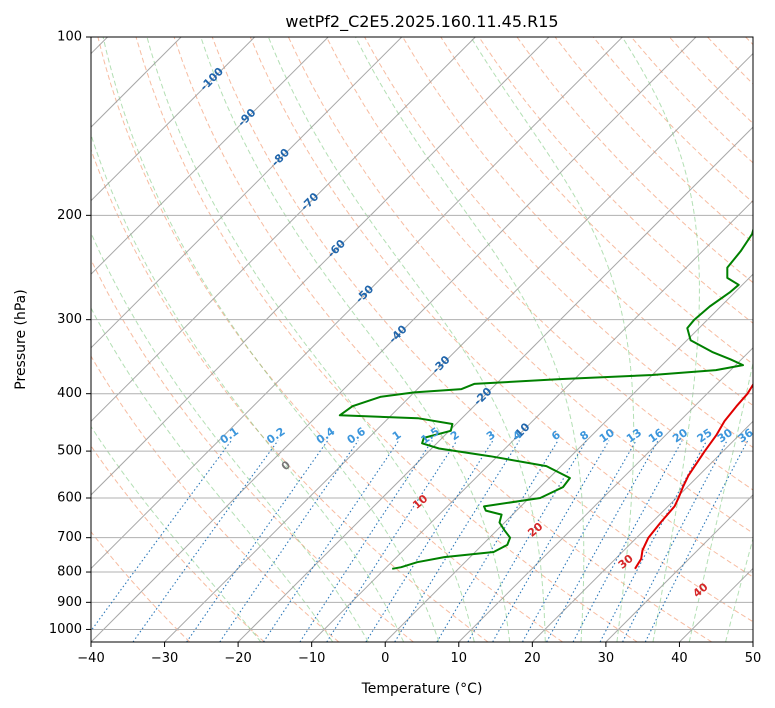 Image resolution: width=775 pixels, height=708 pixels. I want to click on y-tick-label: 200, so click(69, 215).